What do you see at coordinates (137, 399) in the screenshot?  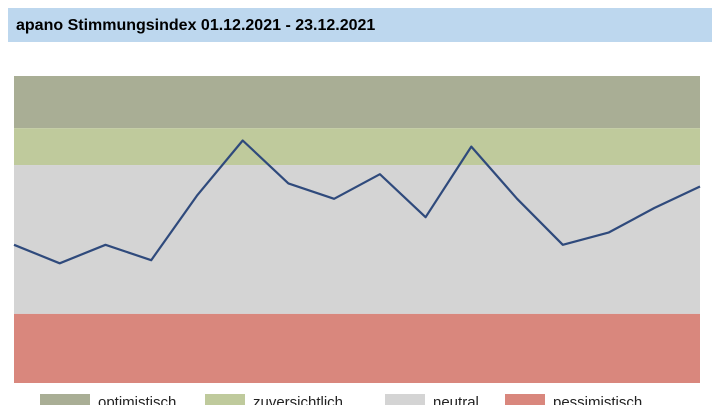 I see `legend-label: optimistisch` at bounding box center [137, 399].